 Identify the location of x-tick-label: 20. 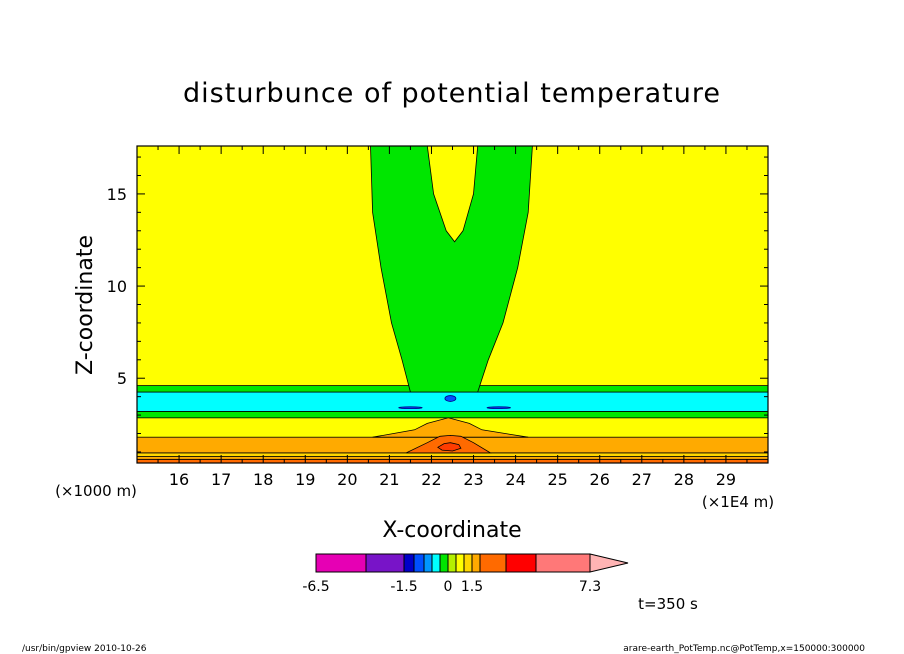
(347, 479).